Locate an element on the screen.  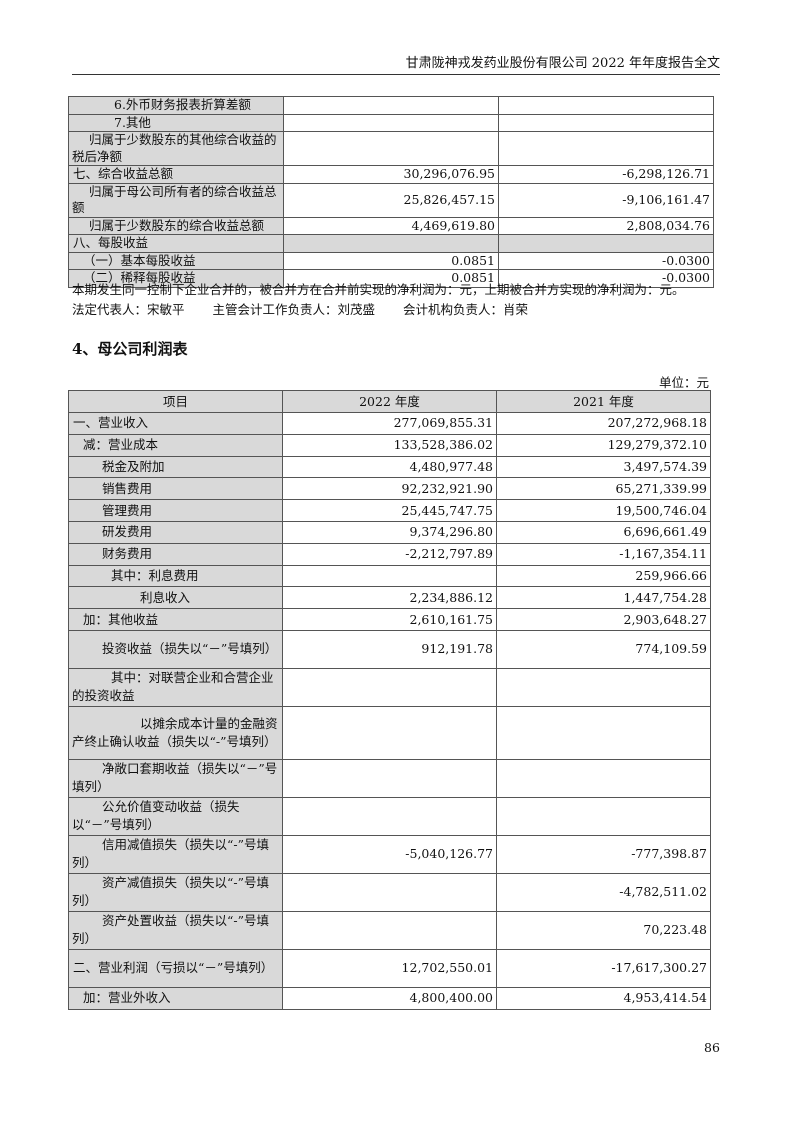
table-row: 6.外币财务报表折算差额 is located at coordinates (391, 105).